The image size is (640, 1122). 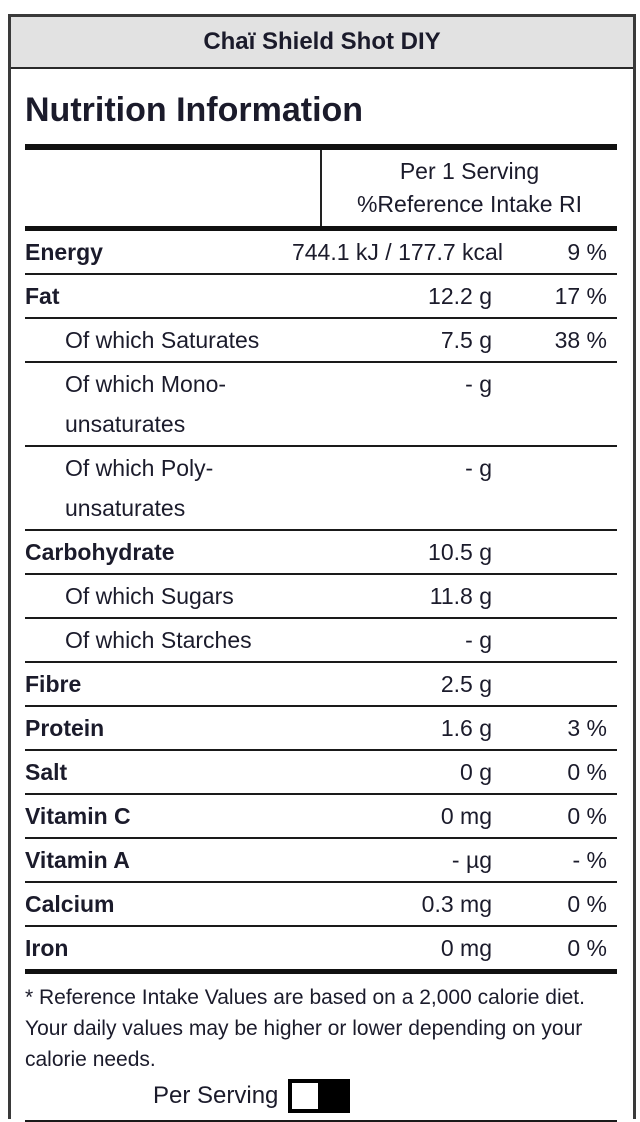 What do you see at coordinates (321, 641) in the screenshot?
I see `nutrition-row: Of which Starches - g` at bounding box center [321, 641].